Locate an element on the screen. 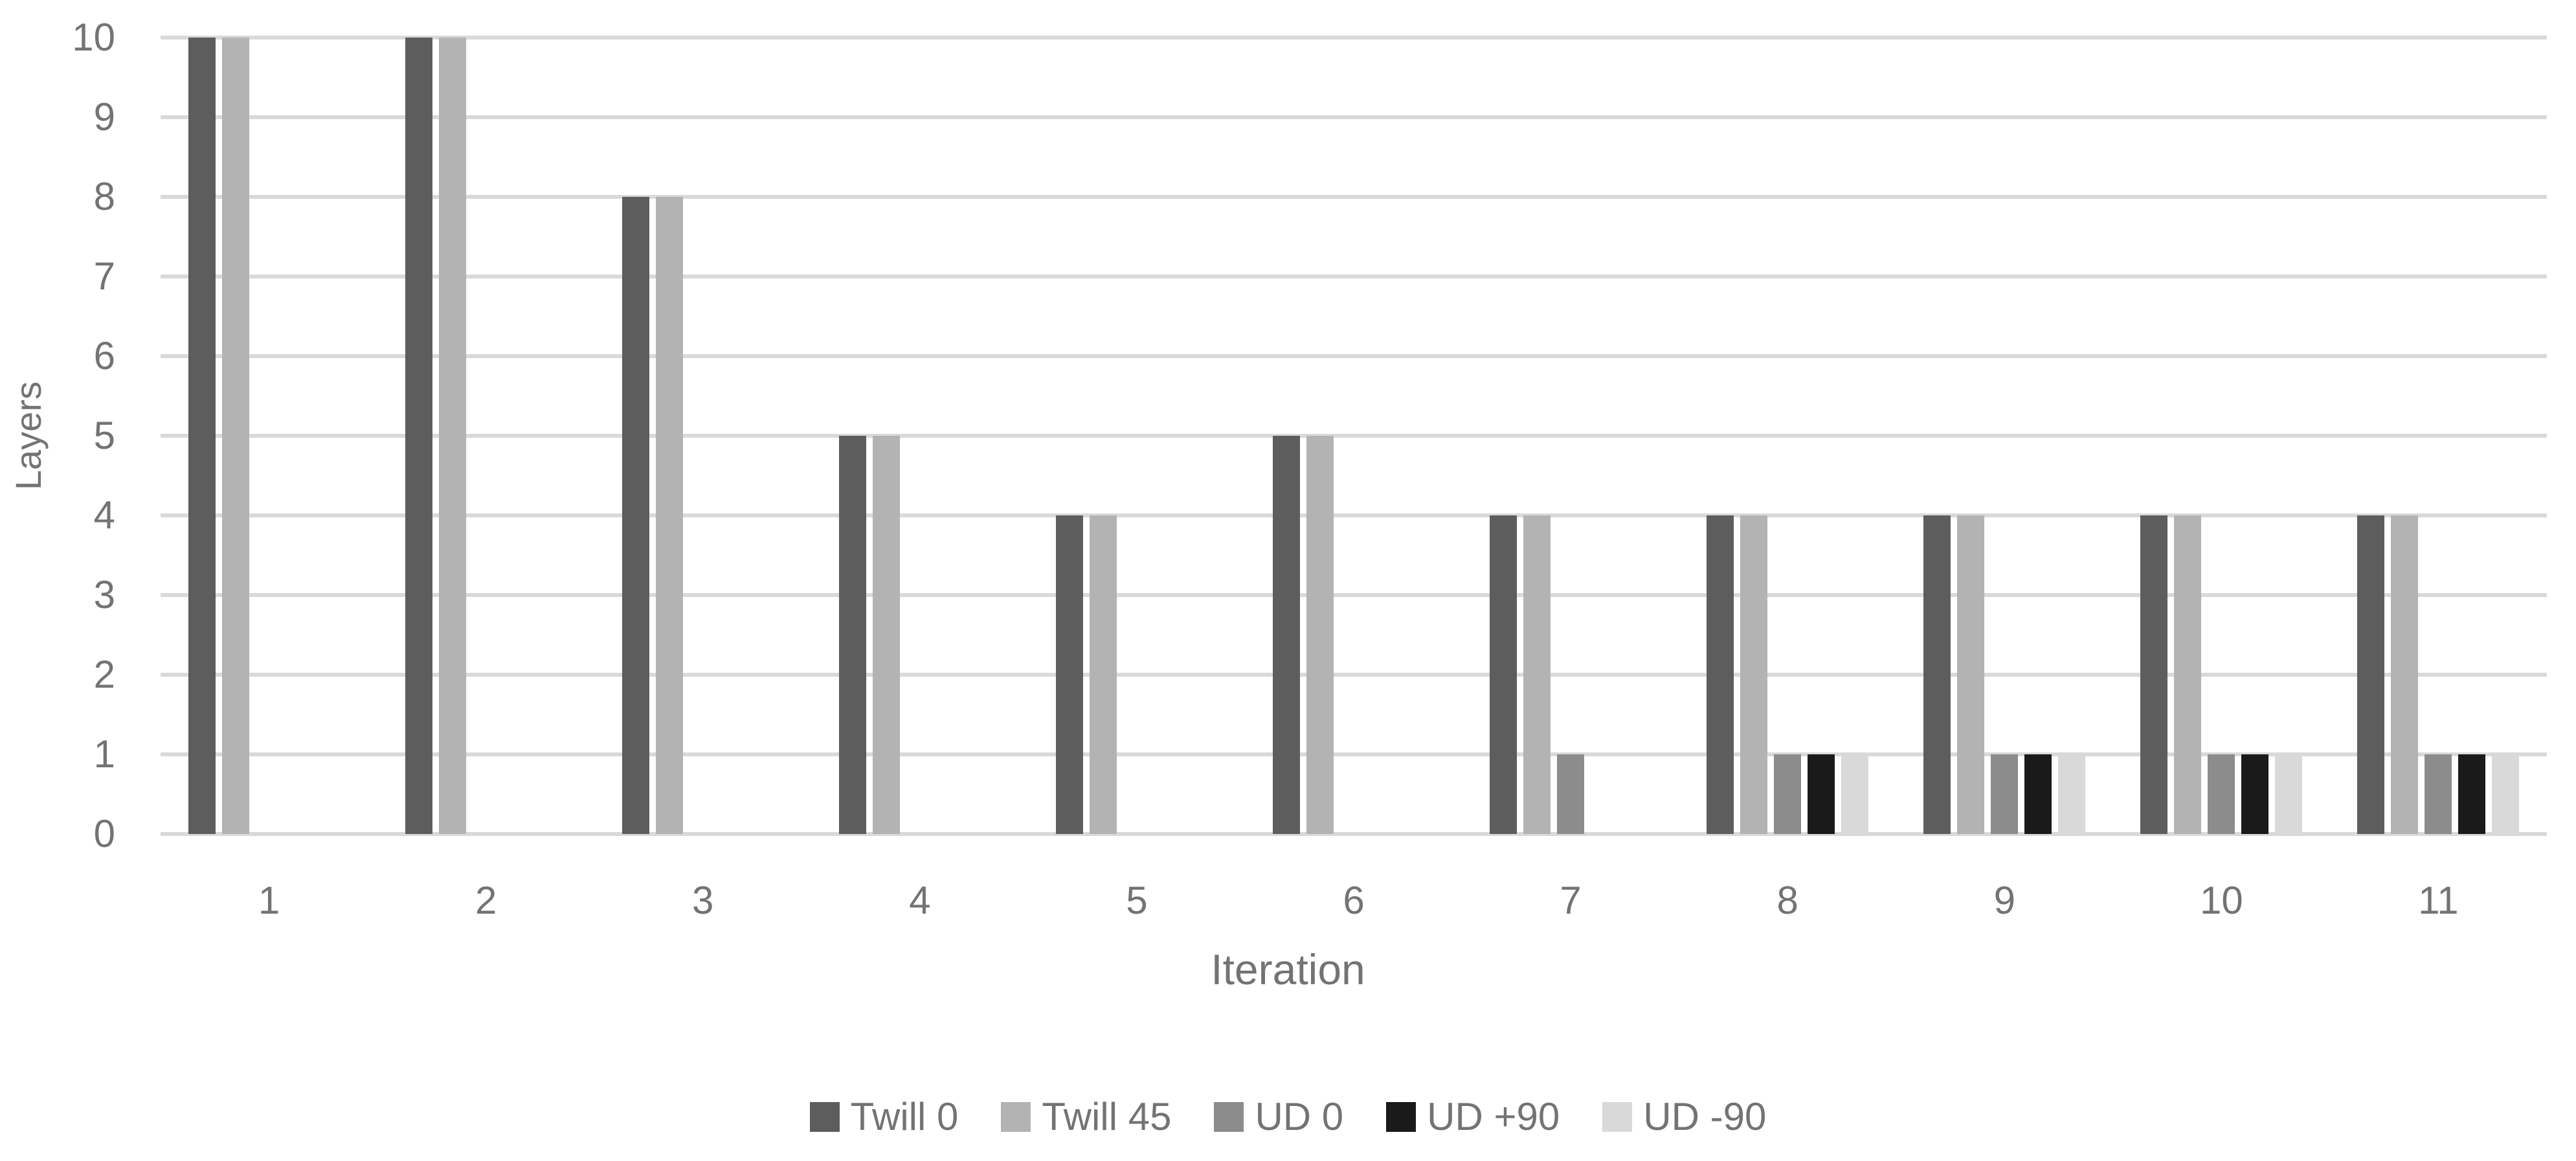 Image resolution: width=2576 pixels, height=1161 pixels. x-tick-label: 1 is located at coordinates (269, 900).